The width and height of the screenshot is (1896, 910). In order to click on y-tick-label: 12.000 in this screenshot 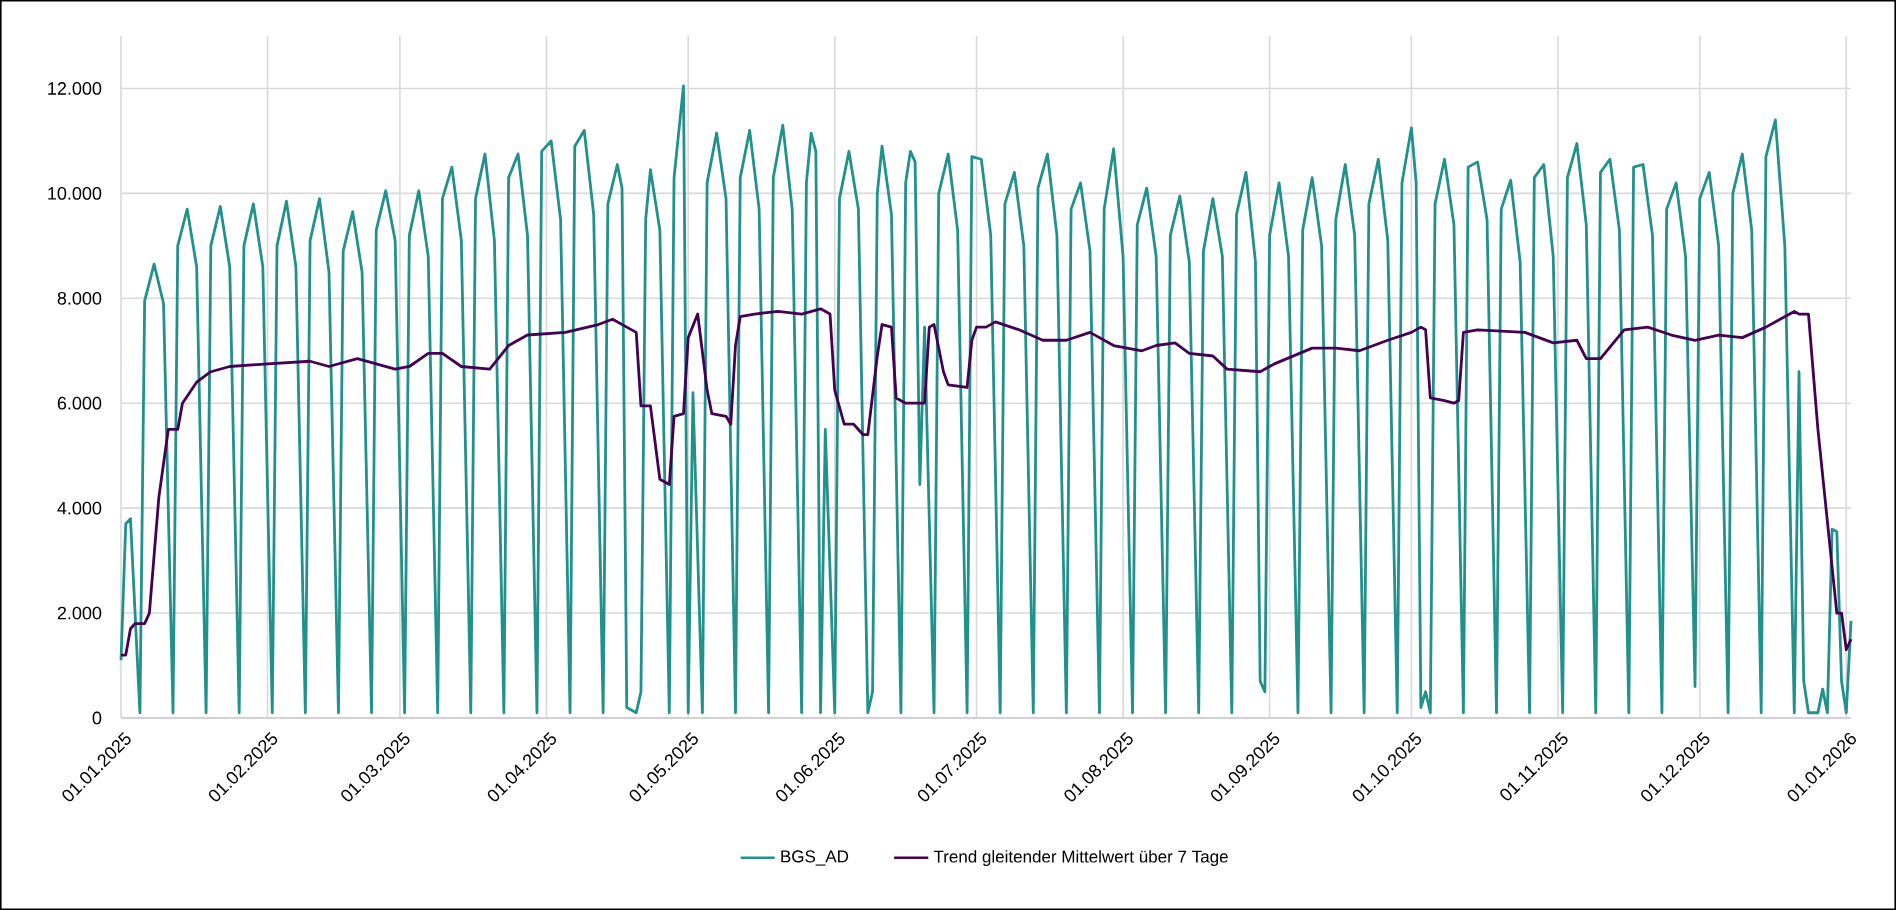, I will do `click(75, 88)`.